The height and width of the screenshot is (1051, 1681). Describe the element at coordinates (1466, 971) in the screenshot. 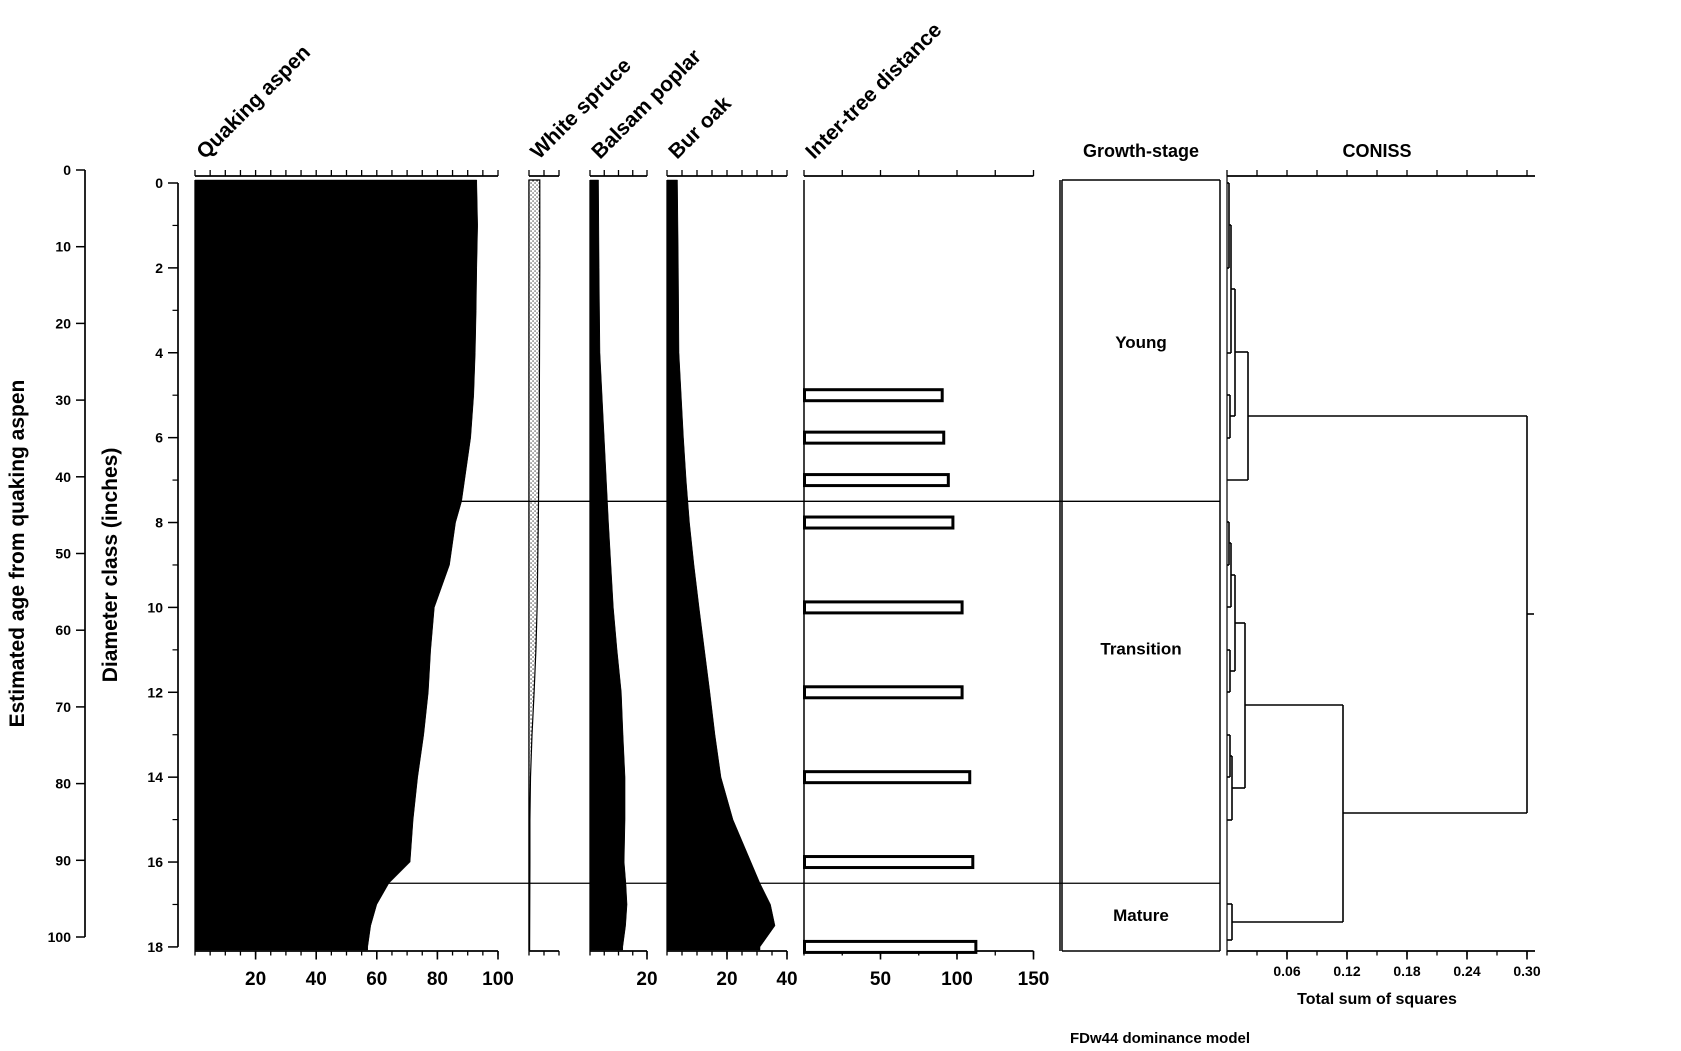

I see `x-tick-label: 0.24` at that location.